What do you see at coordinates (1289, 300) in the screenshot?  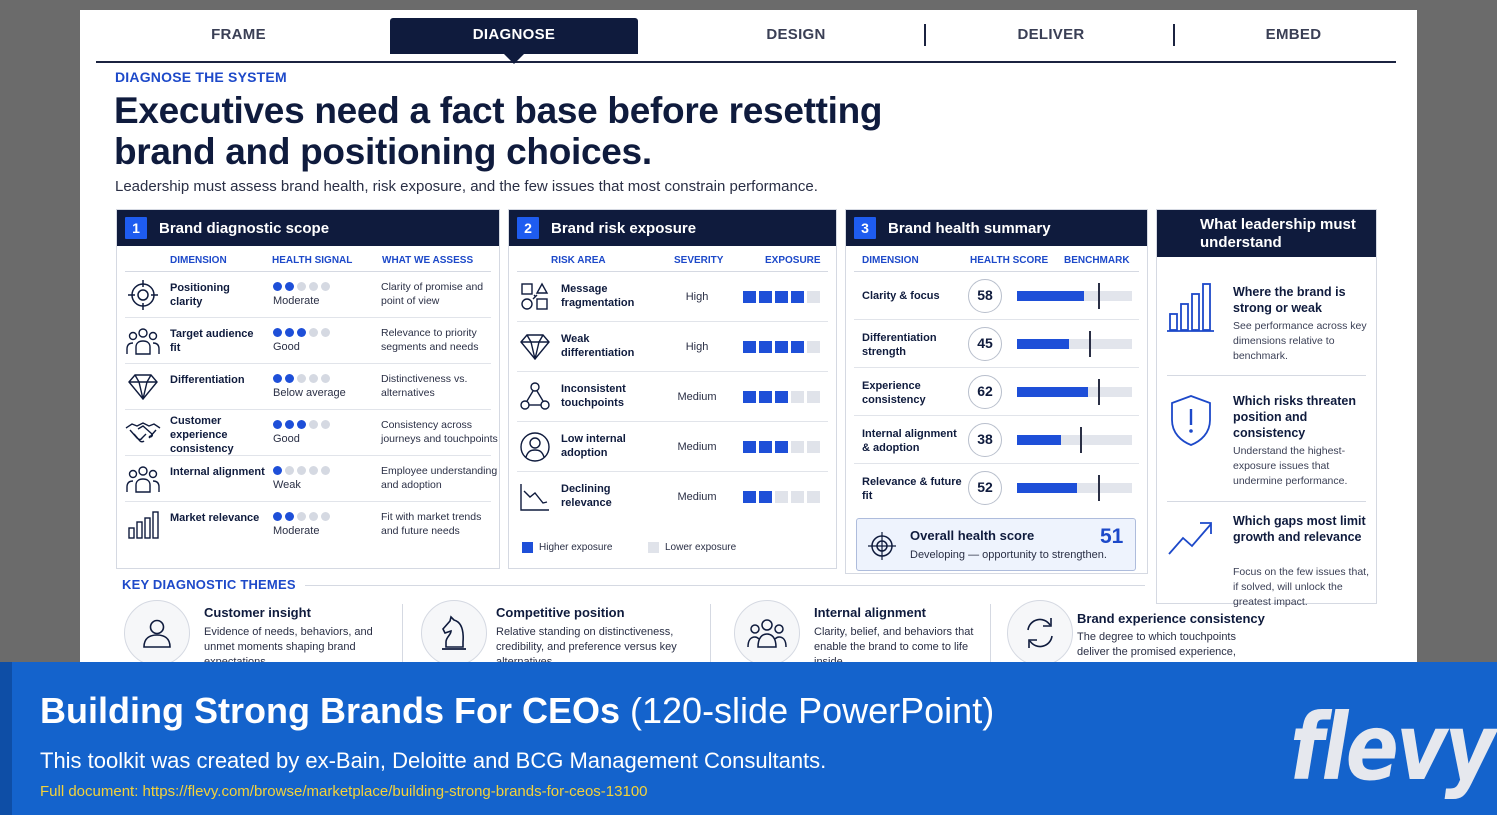 I see `leadership-item-title: Where the brand is strong or weak` at bounding box center [1289, 300].